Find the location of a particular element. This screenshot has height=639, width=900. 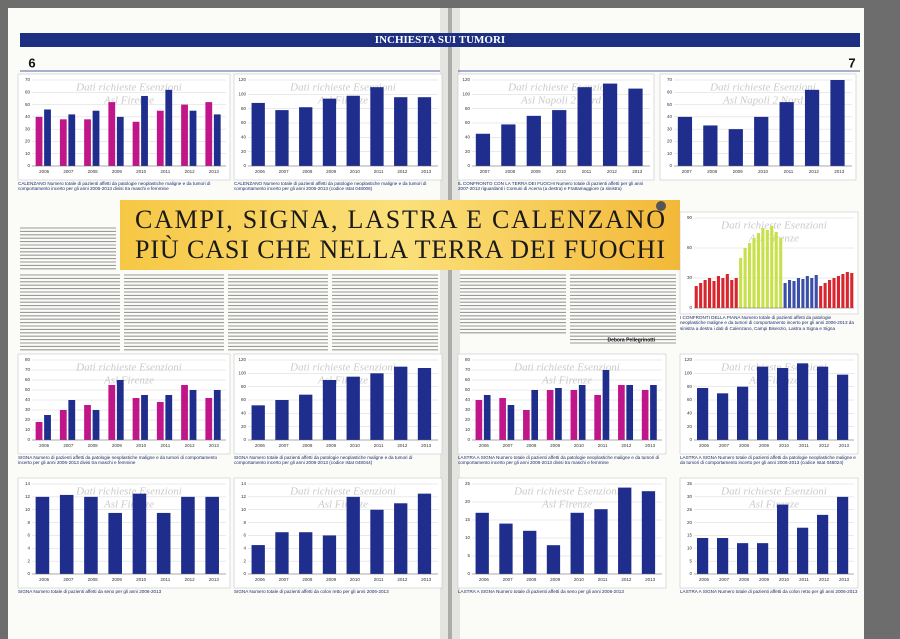

y-tick-label: 8 is located at coordinates (244, 522).